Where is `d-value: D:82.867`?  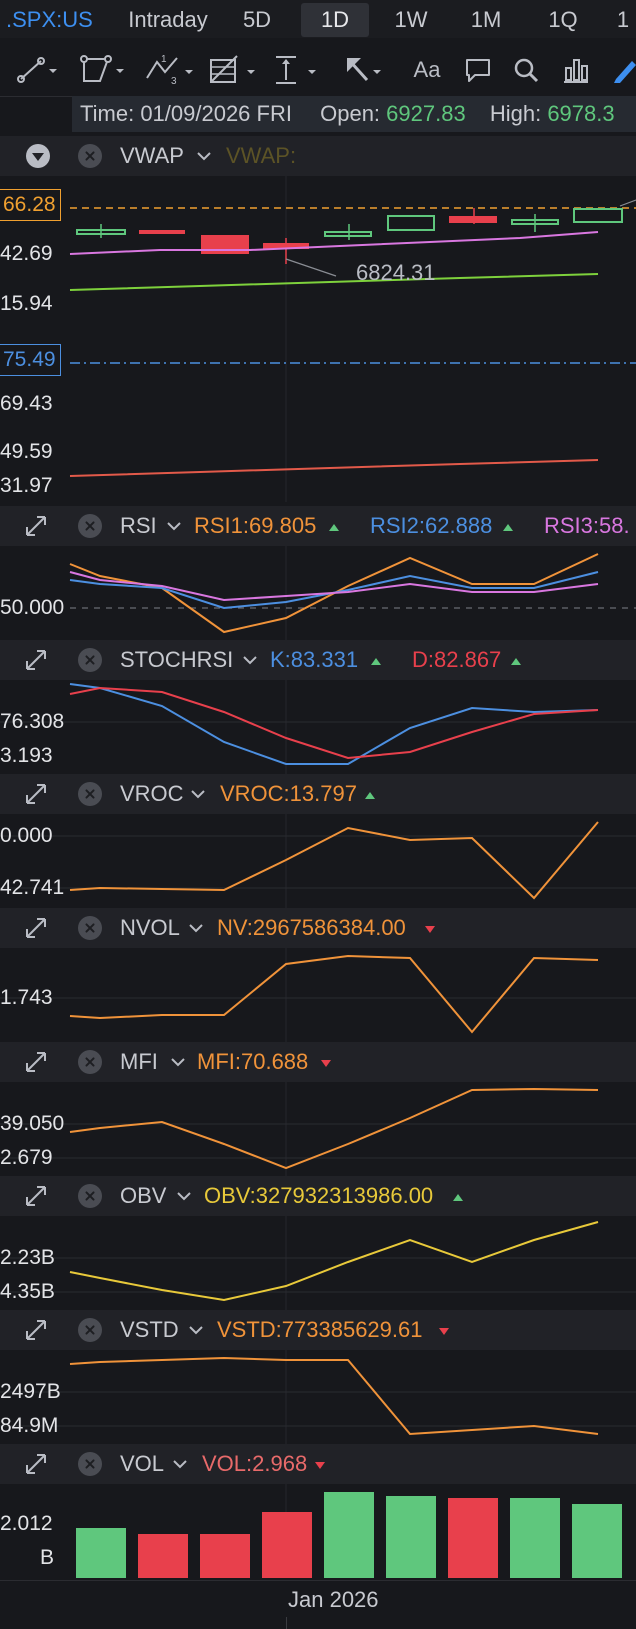
d-value: D:82.867 is located at coordinates (457, 659).